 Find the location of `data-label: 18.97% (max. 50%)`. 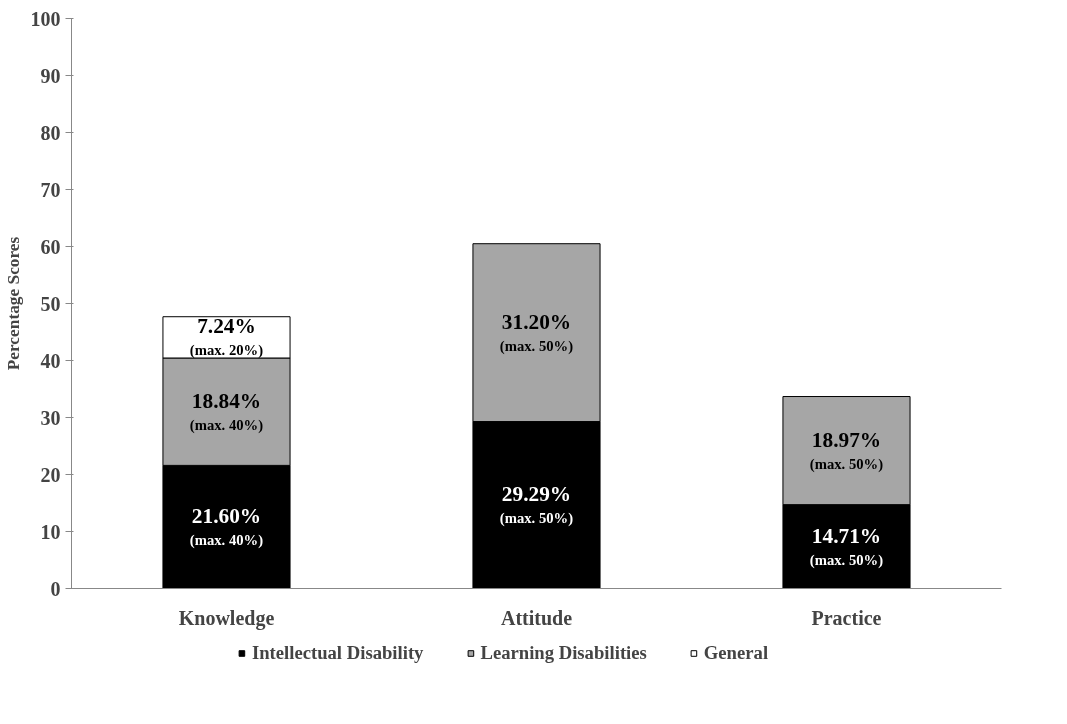

data-label: 18.97% (max. 50%) is located at coordinates (846, 450).